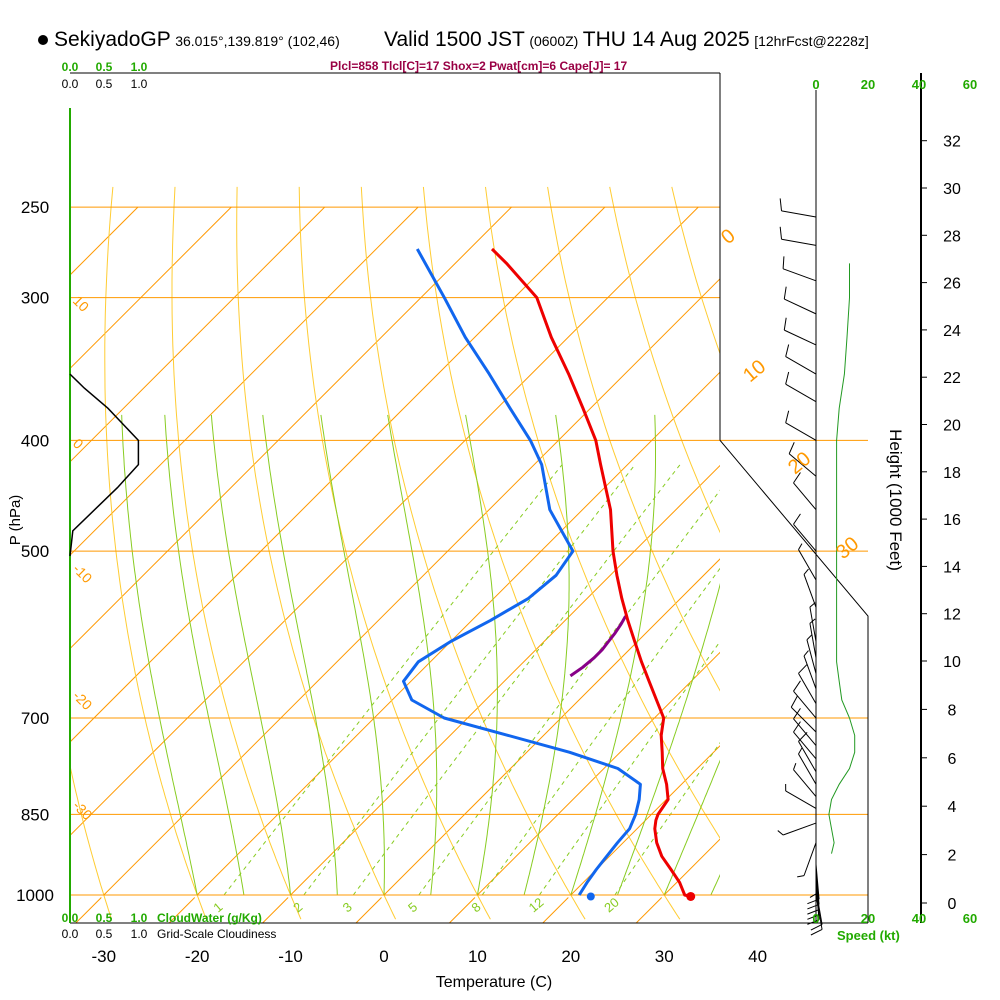  What do you see at coordinates (815, 84) in the screenshot?
I see `wind-scale-top: 0` at bounding box center [815, 84].